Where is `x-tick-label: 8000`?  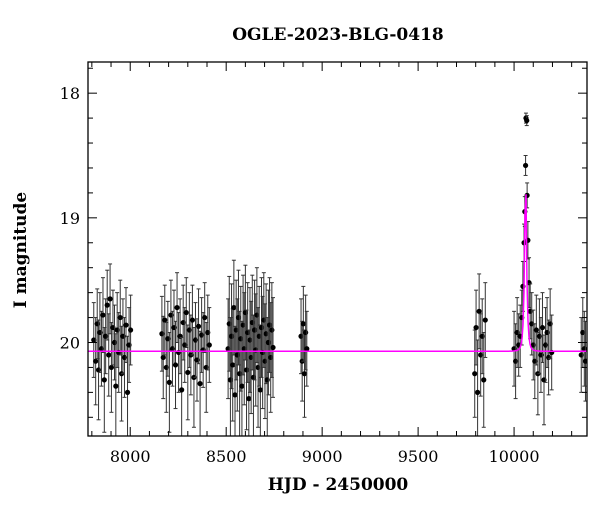
x-tick-label: 8000 is located at coordinates (130, 456).